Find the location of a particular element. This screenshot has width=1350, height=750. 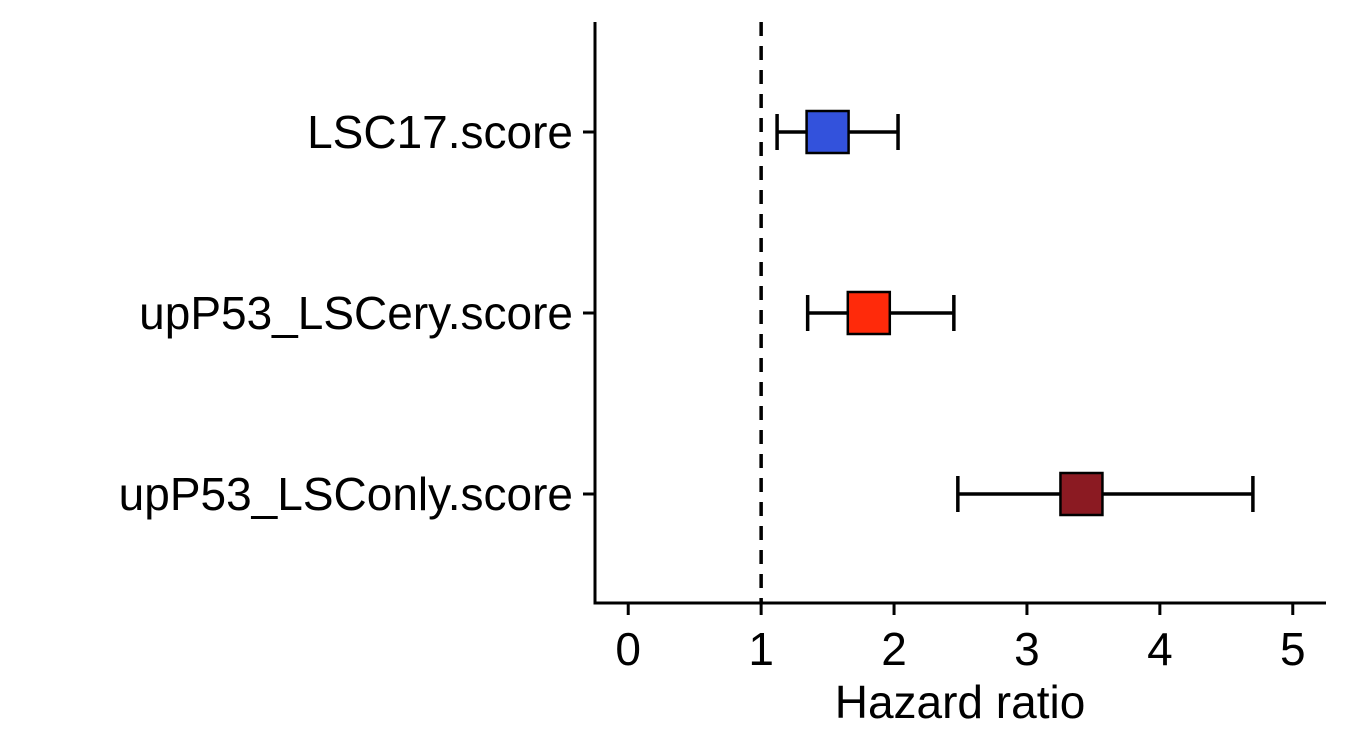

forest-row: upP53_LSCery.score is located at coordinates (547, 313).